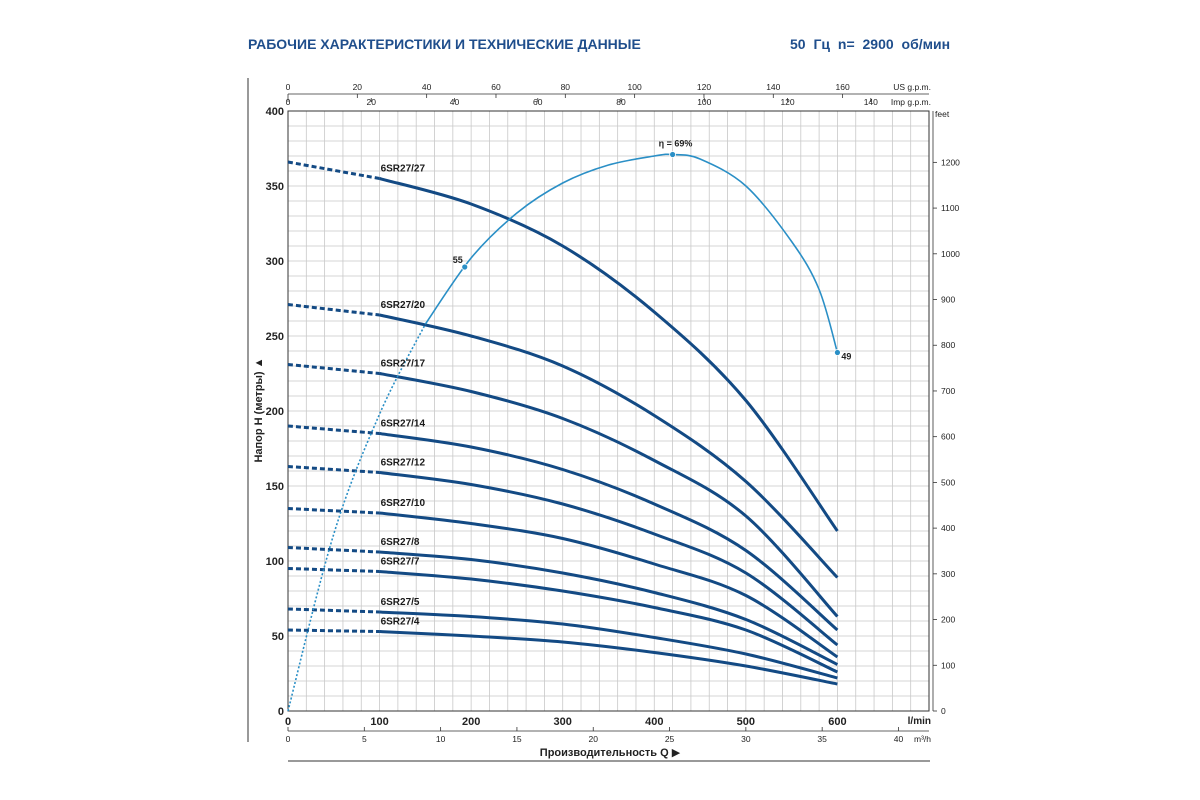 This screenshot has width=1200, height=800. What do you see at coordinates (950, 254) in the screenshot?
I see `feet-tick-label: 1000` at bounding box center [950, 254].